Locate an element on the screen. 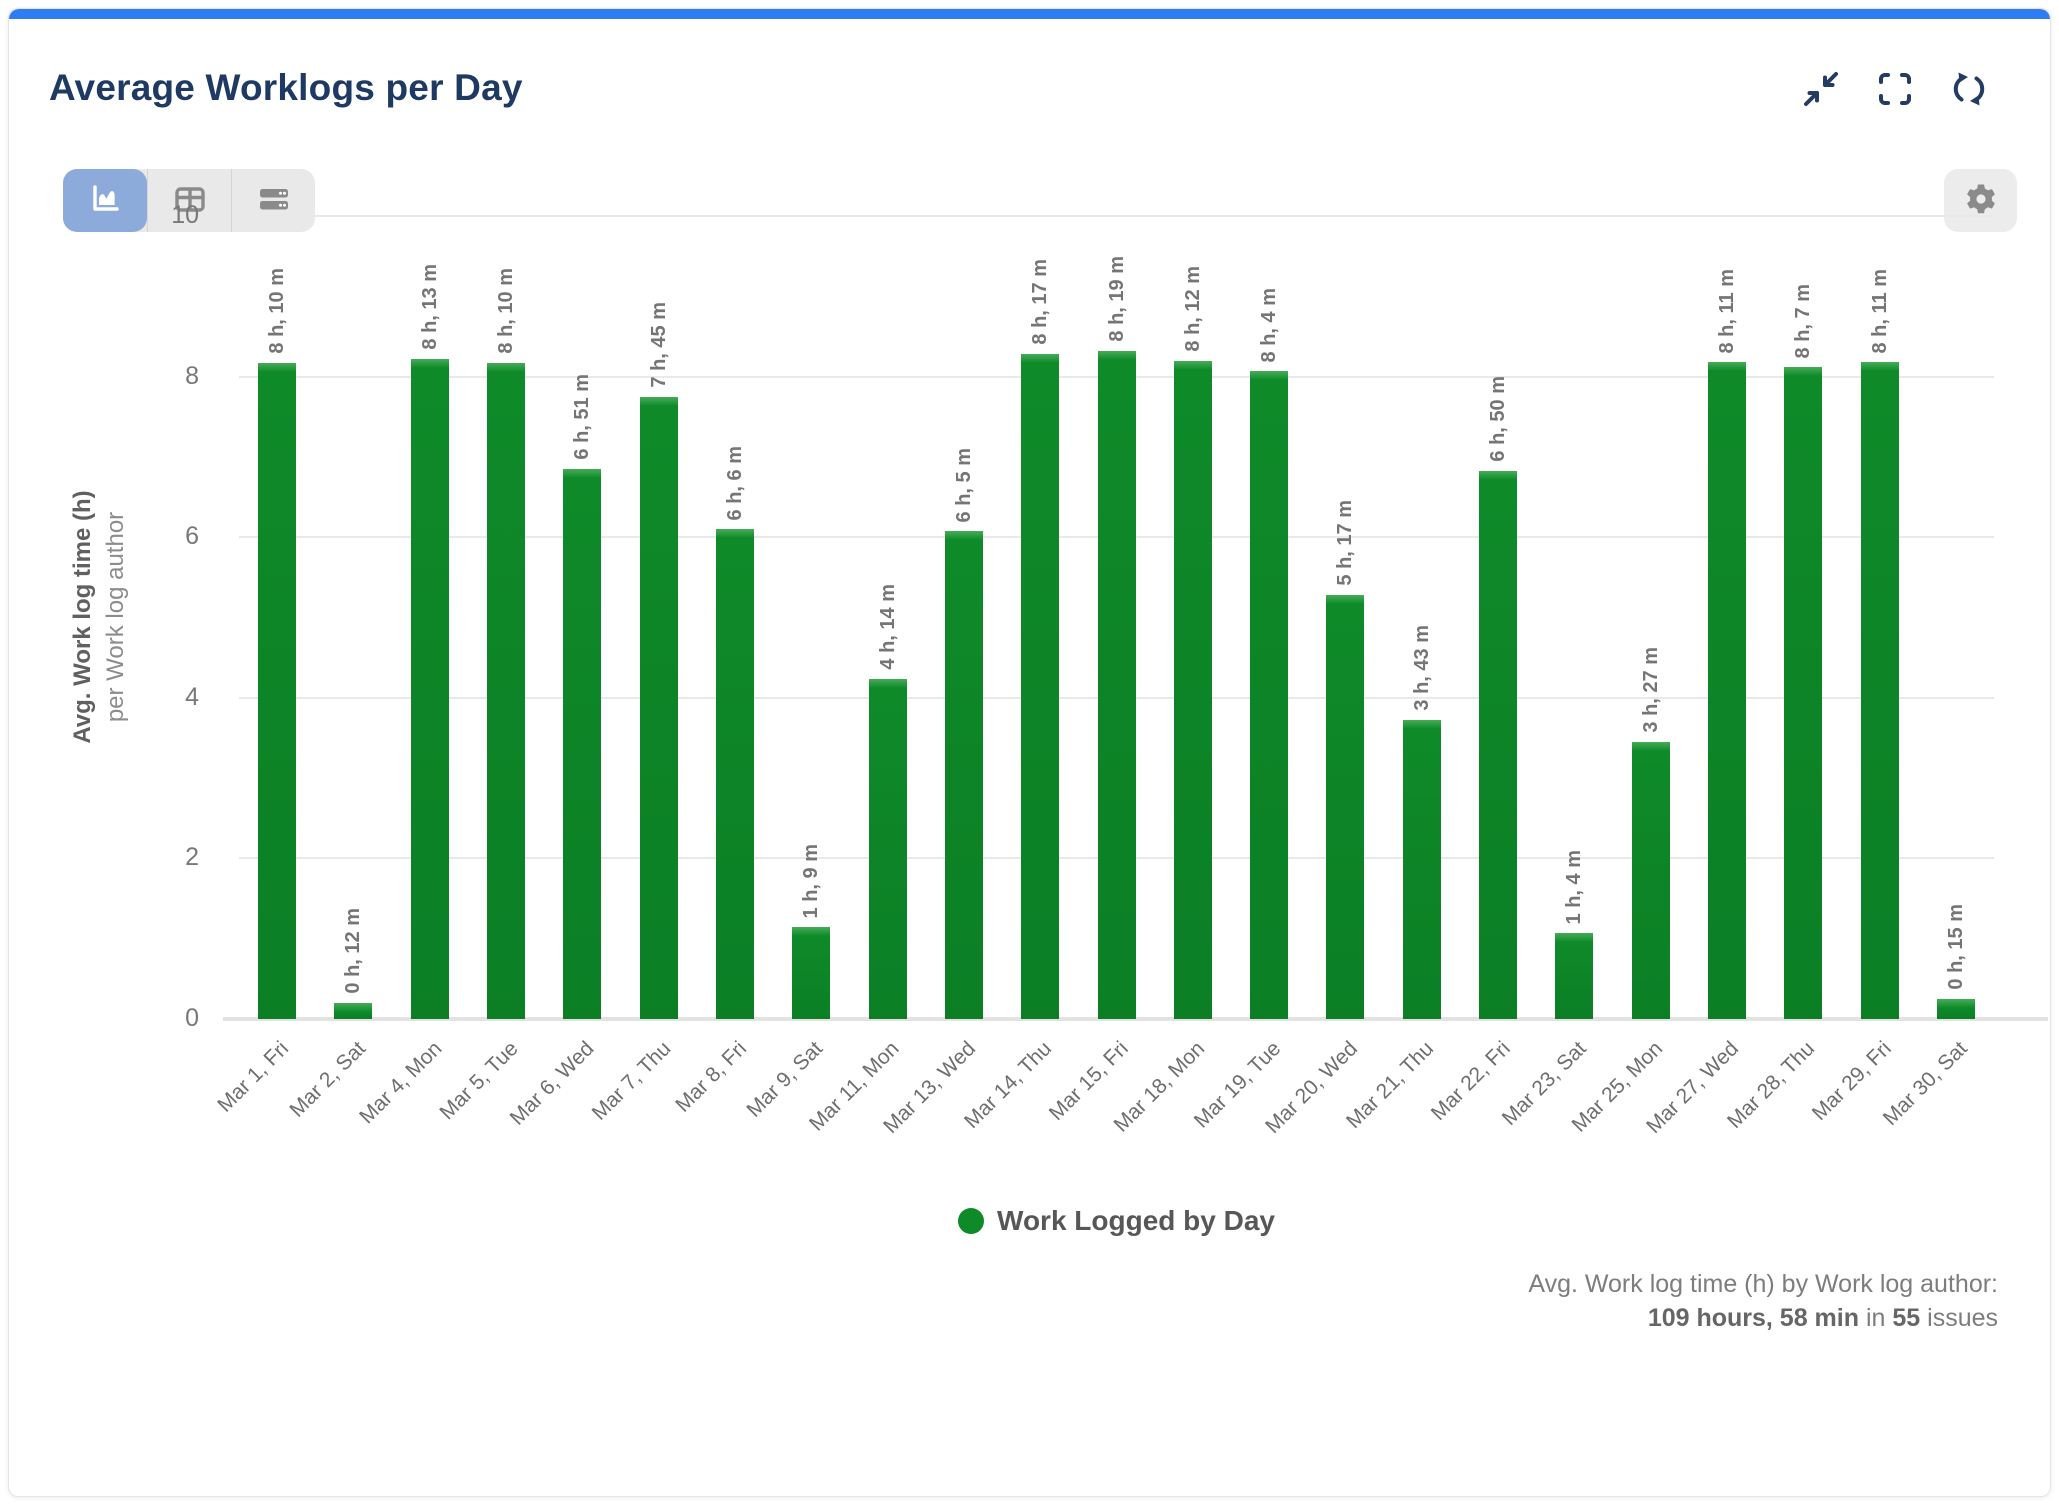 Image resolution: width=2059 pixels, height=1505 pixels. bar-value-label: 8 h, 7 m is located at coordinates (1803, 320).